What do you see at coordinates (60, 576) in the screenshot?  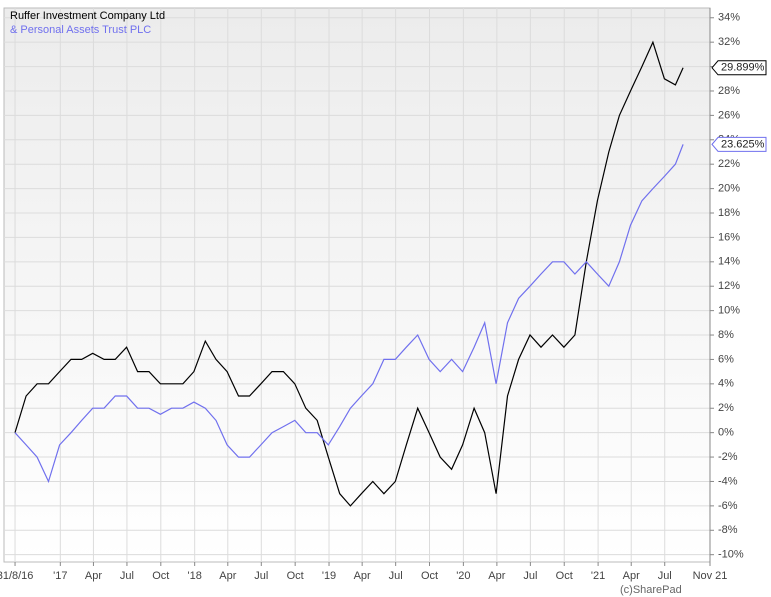 I see `x-tick-label: '17` at bounding box center [60, 576].